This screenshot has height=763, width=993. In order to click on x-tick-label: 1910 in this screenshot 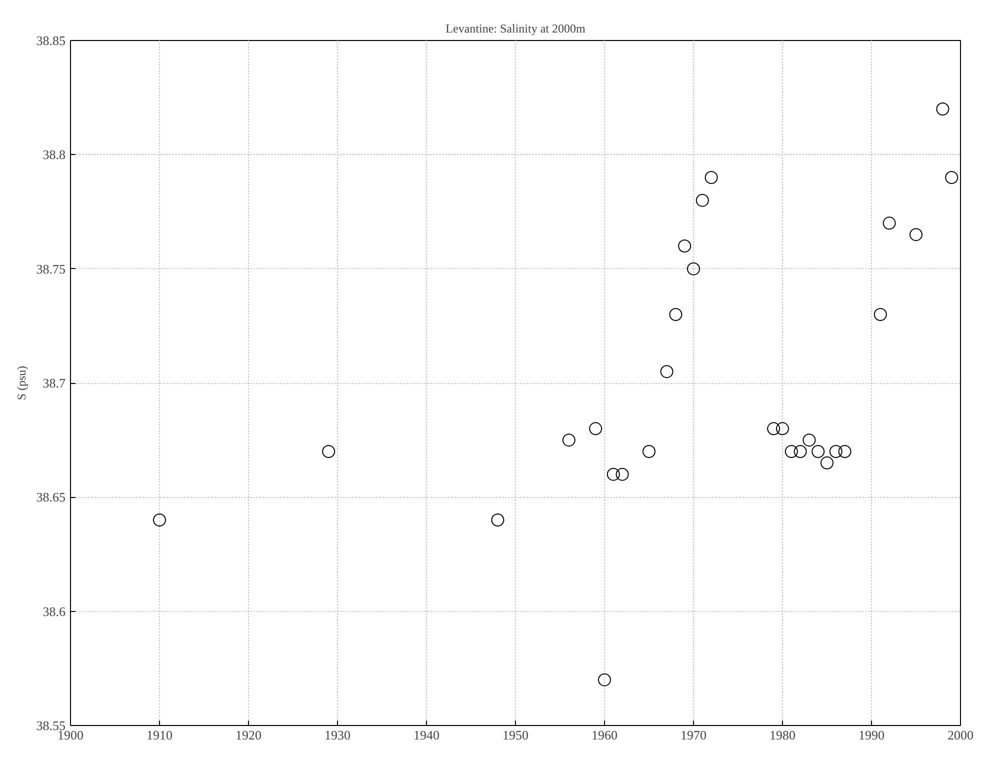, I will do `click(159, 735)`.